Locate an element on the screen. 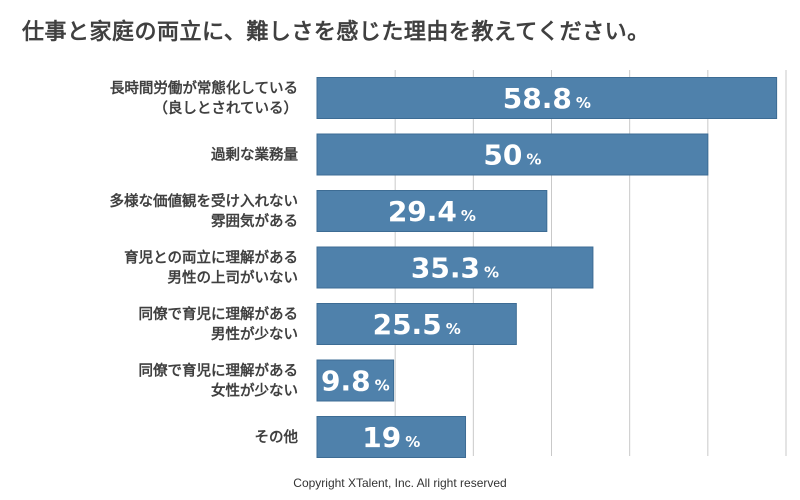  category-label: その他 is located at coordinates (277, 437).